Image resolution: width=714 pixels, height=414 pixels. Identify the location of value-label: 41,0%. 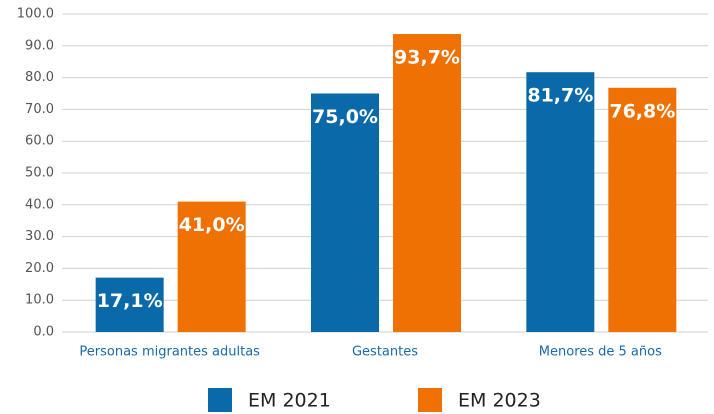
(212, 225).